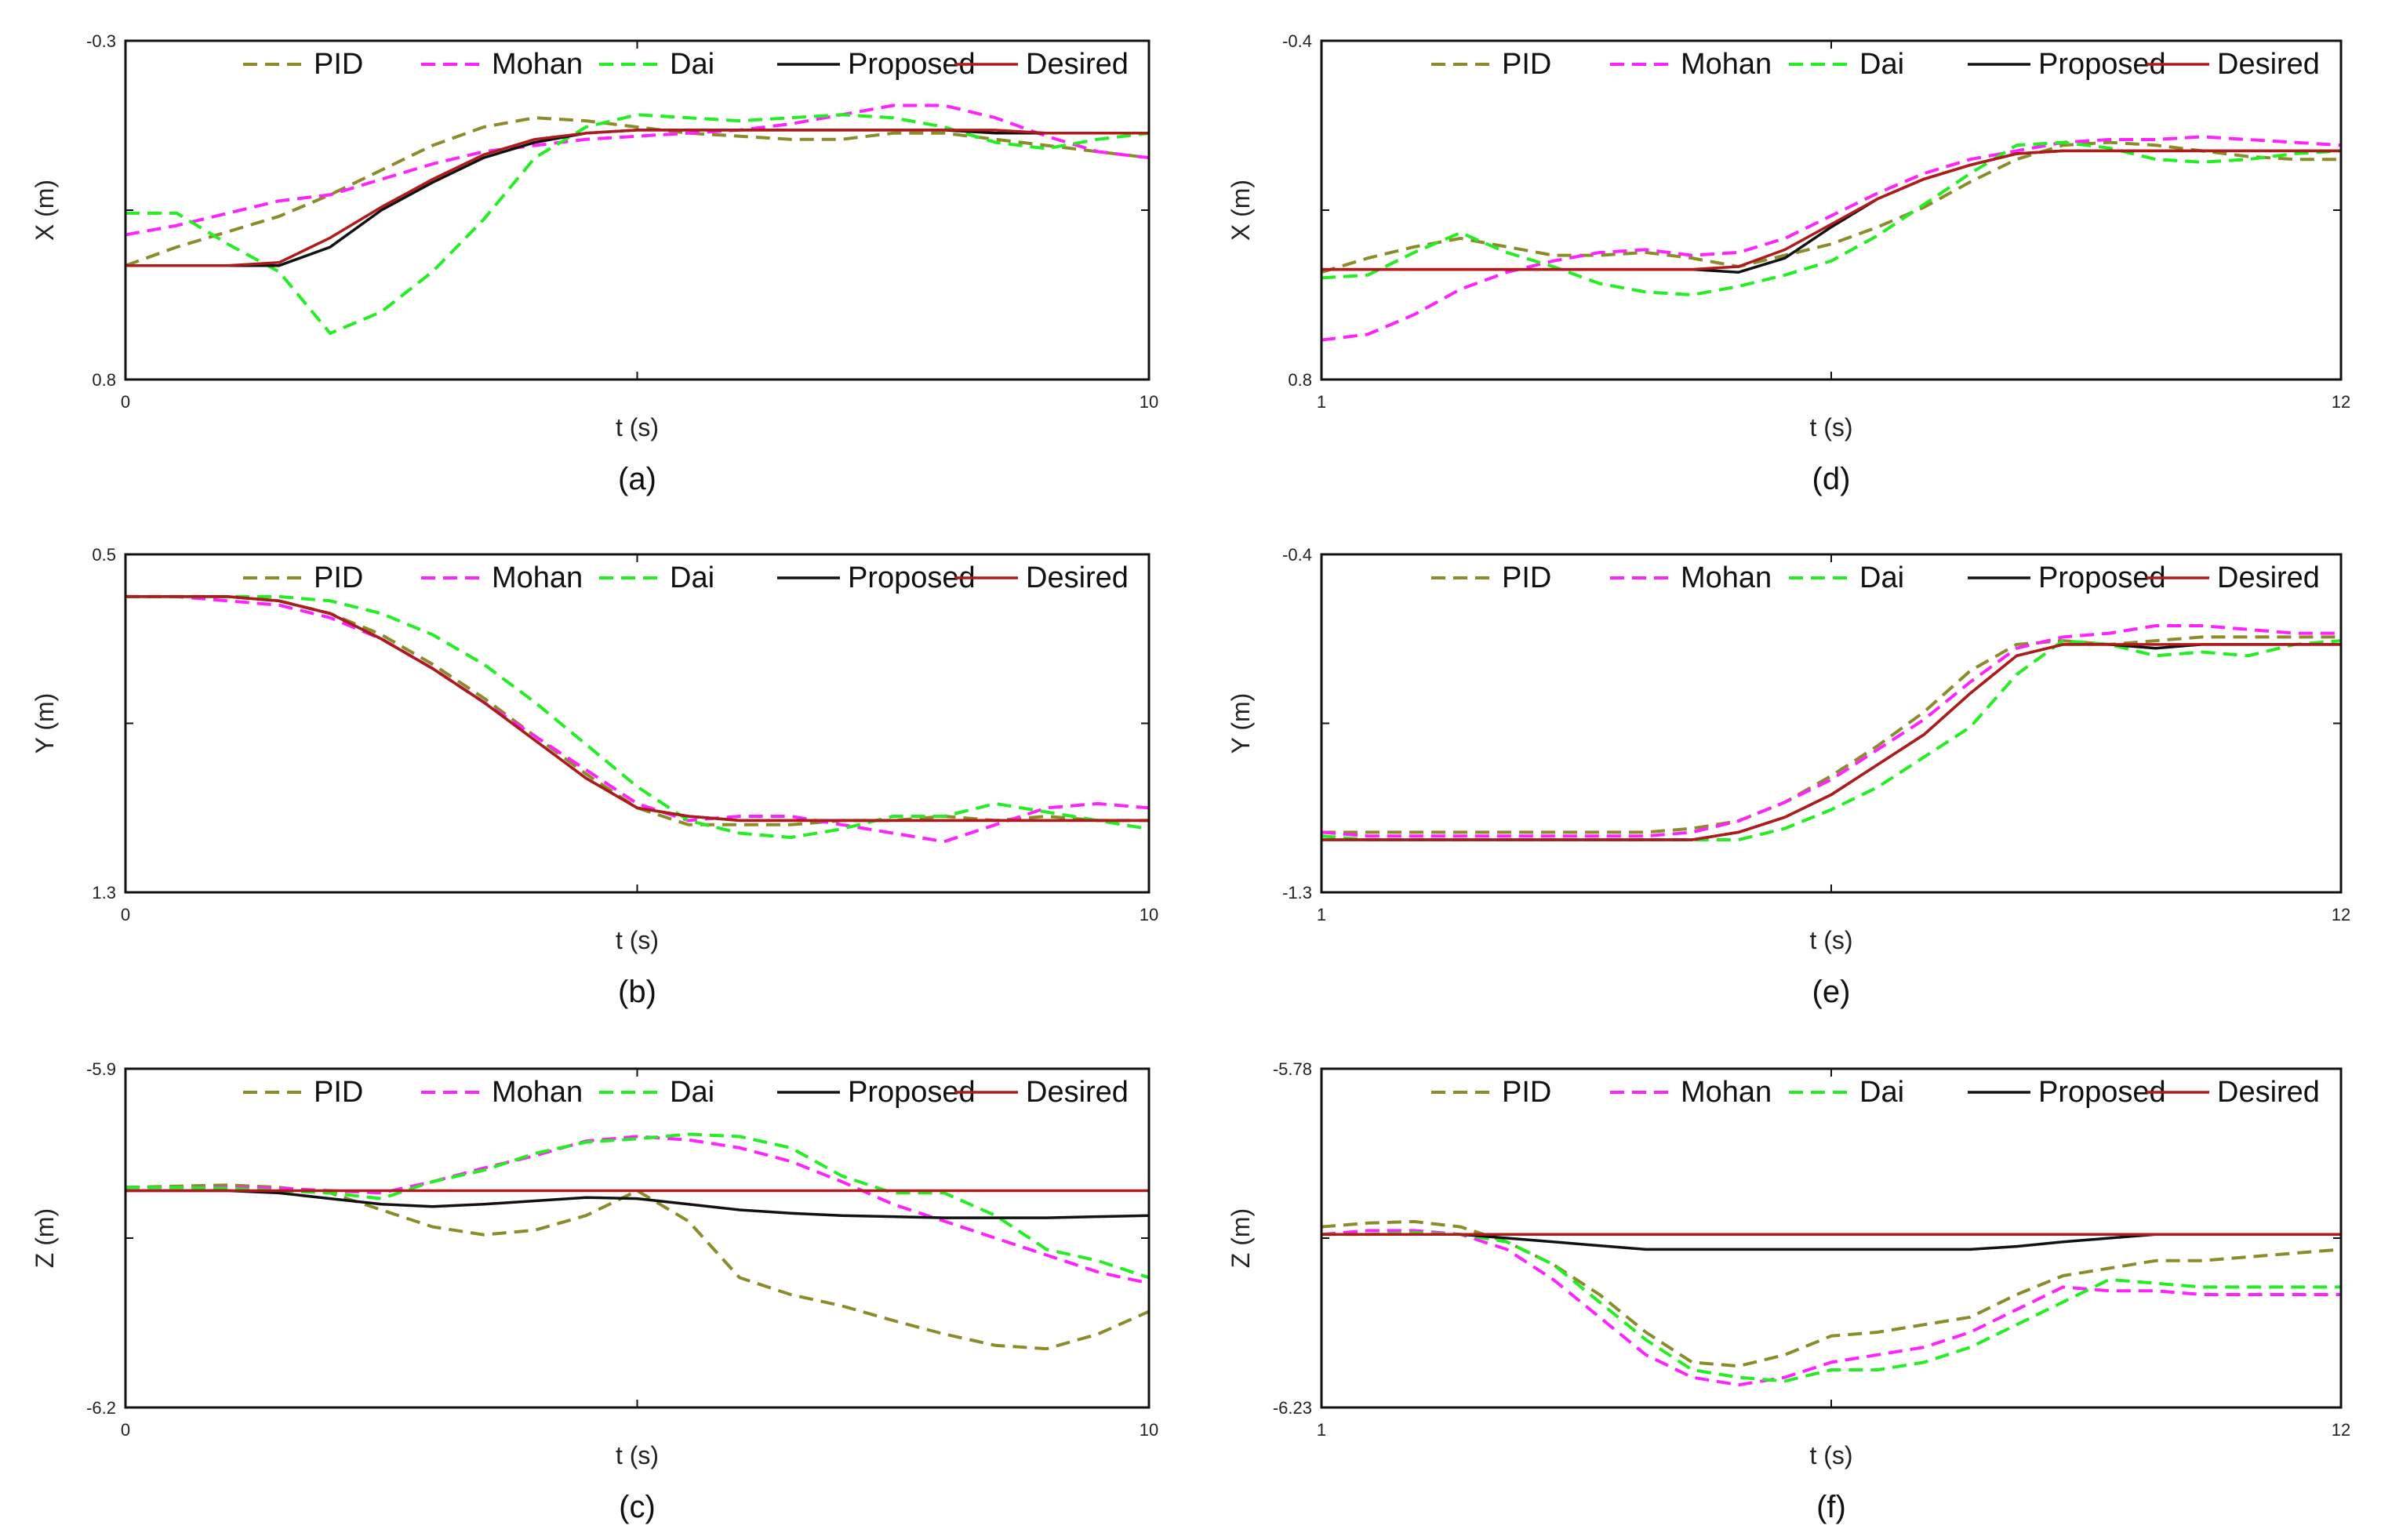  What do you see at coordinates (1149, 402) in the screenshot?
I see `x-tick-label: 10` at bounding box center [1149, 402].